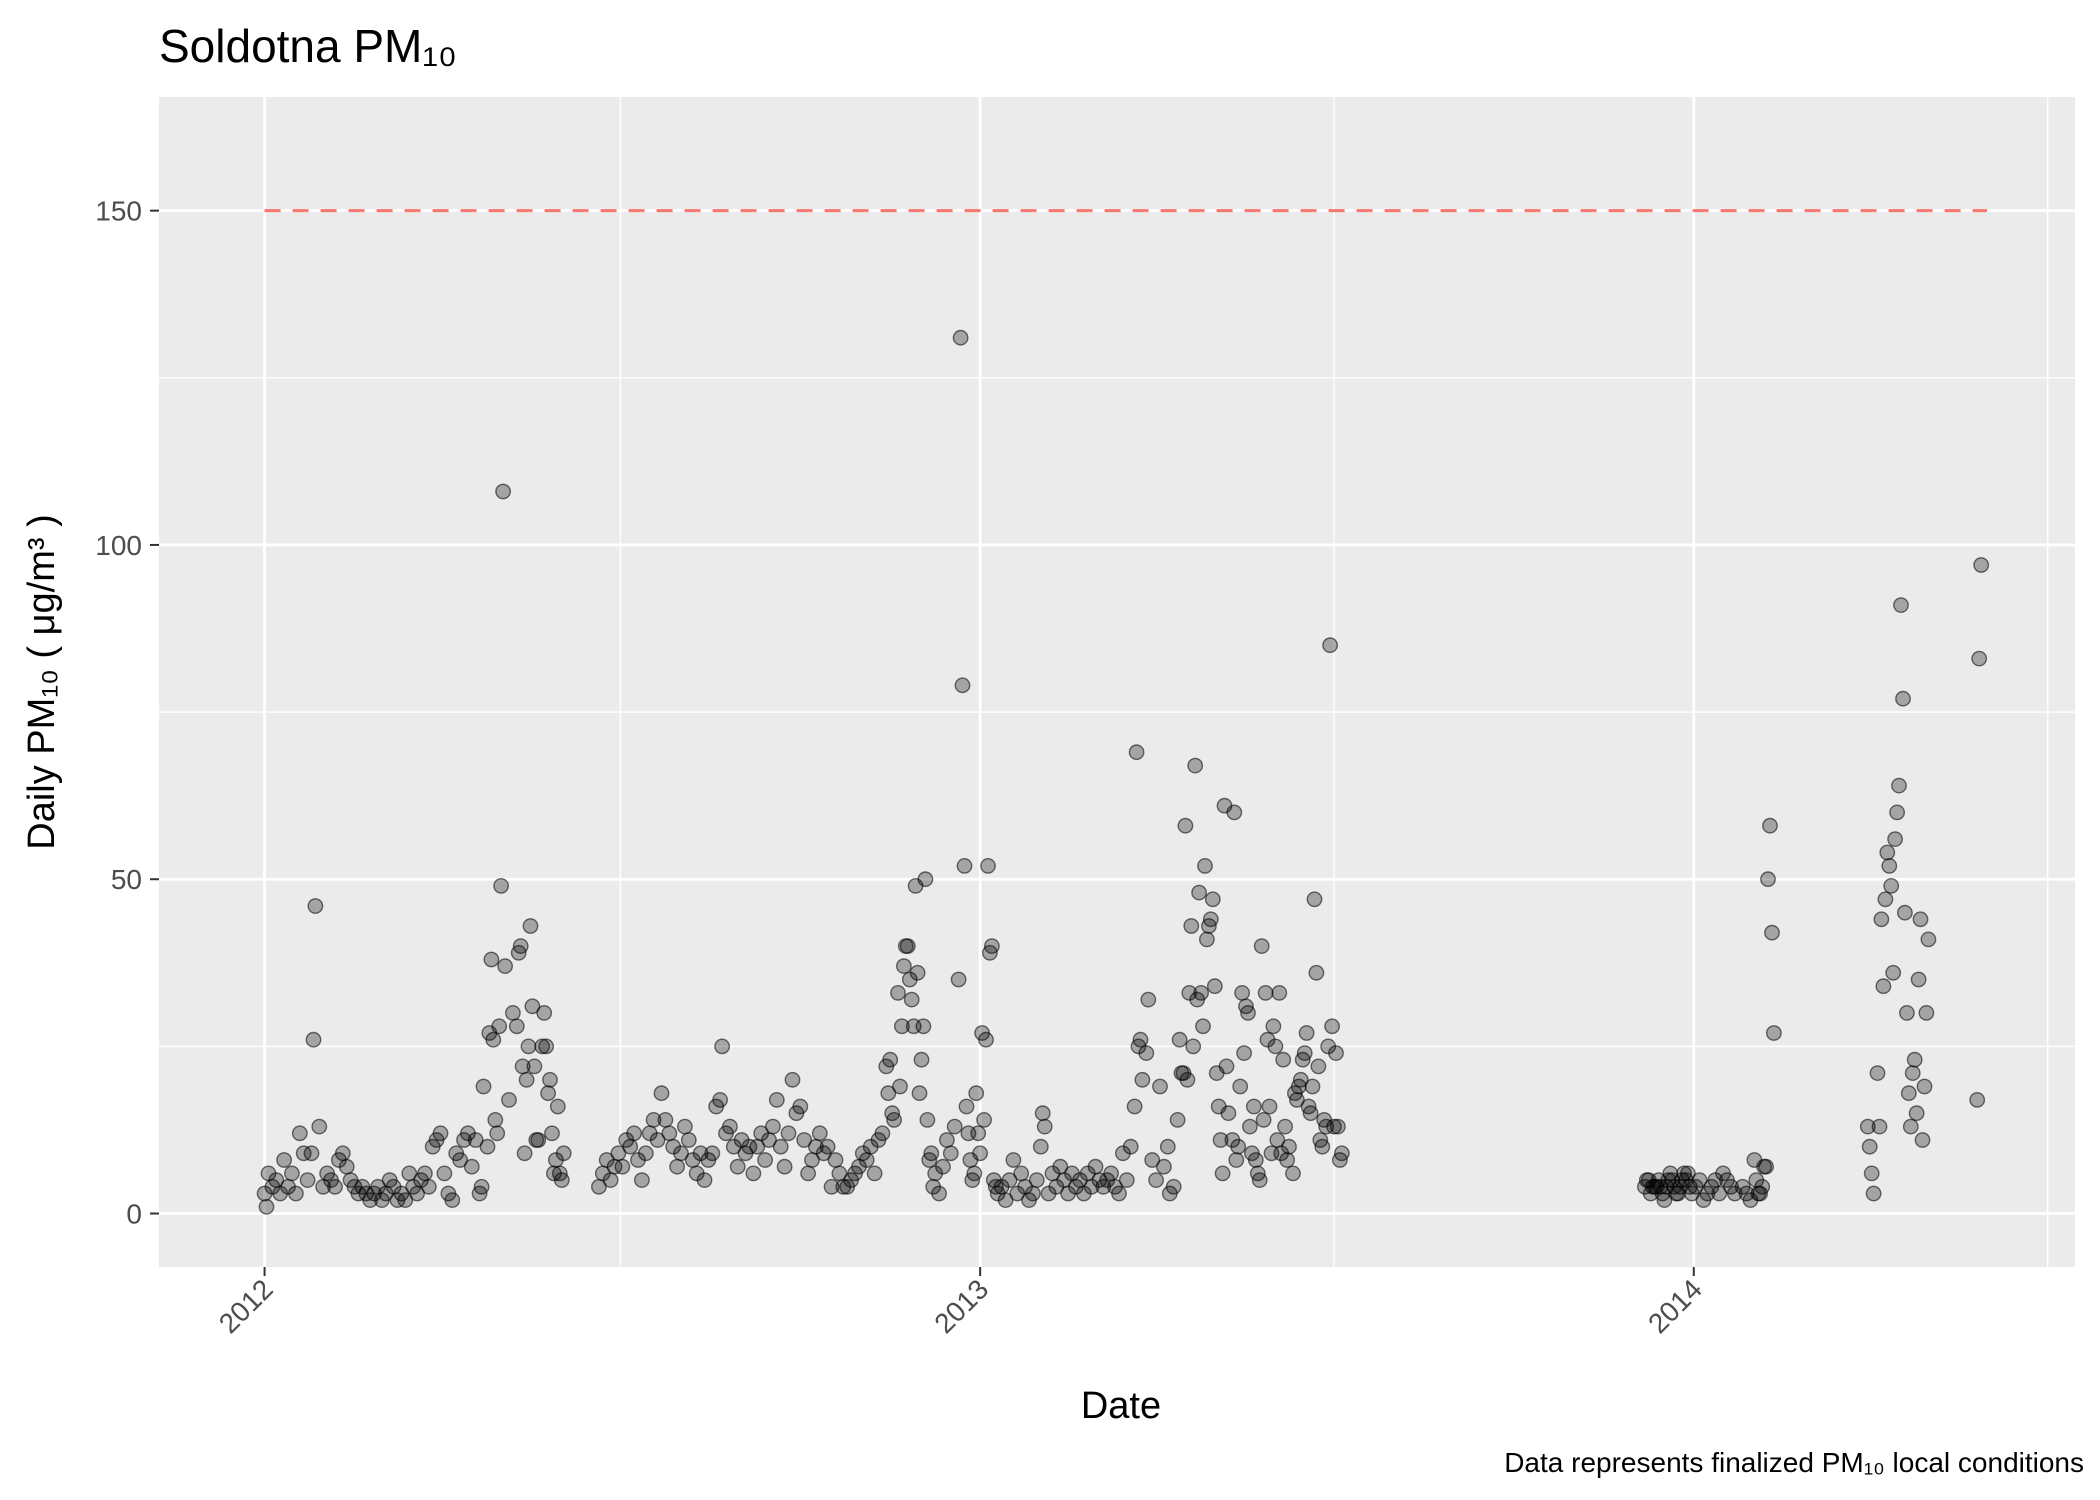  I want to click on y-tick-label: 100, so click(118, 545).